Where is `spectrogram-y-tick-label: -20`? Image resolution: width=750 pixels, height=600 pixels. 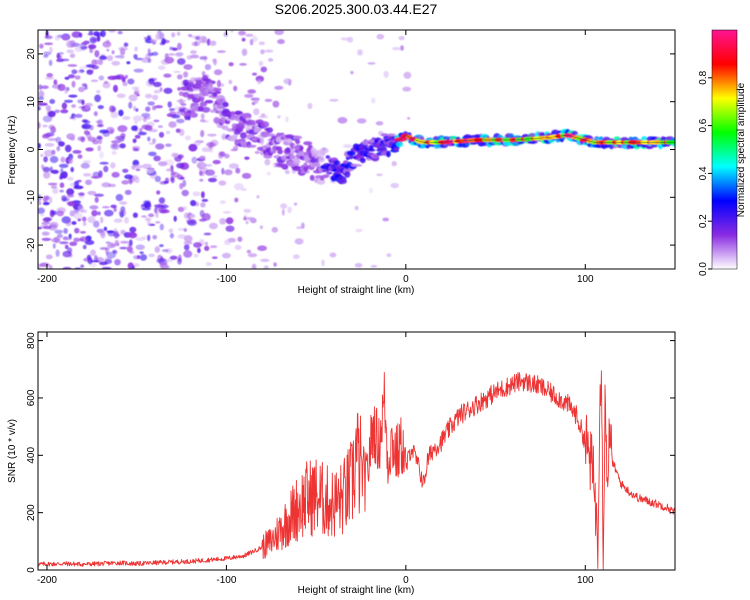
spectrogram-y-tick-label: -20 is located at coordinates (31, 244).